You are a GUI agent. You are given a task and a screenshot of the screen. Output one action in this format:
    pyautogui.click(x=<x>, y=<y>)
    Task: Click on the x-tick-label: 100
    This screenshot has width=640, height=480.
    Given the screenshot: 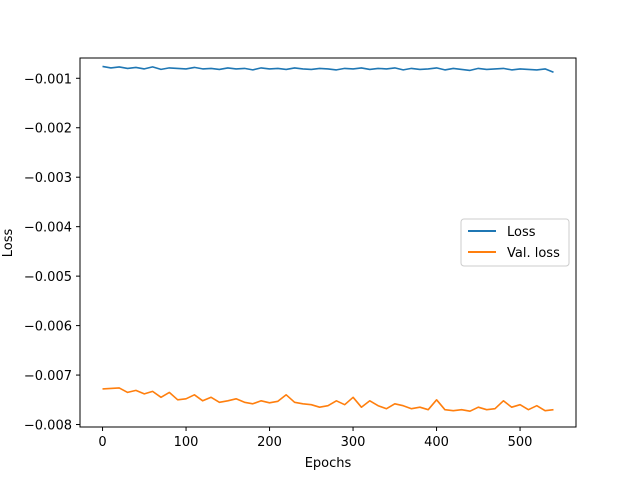 What is the action you would take?
    pyautogui.click(x=186, y=442)
    